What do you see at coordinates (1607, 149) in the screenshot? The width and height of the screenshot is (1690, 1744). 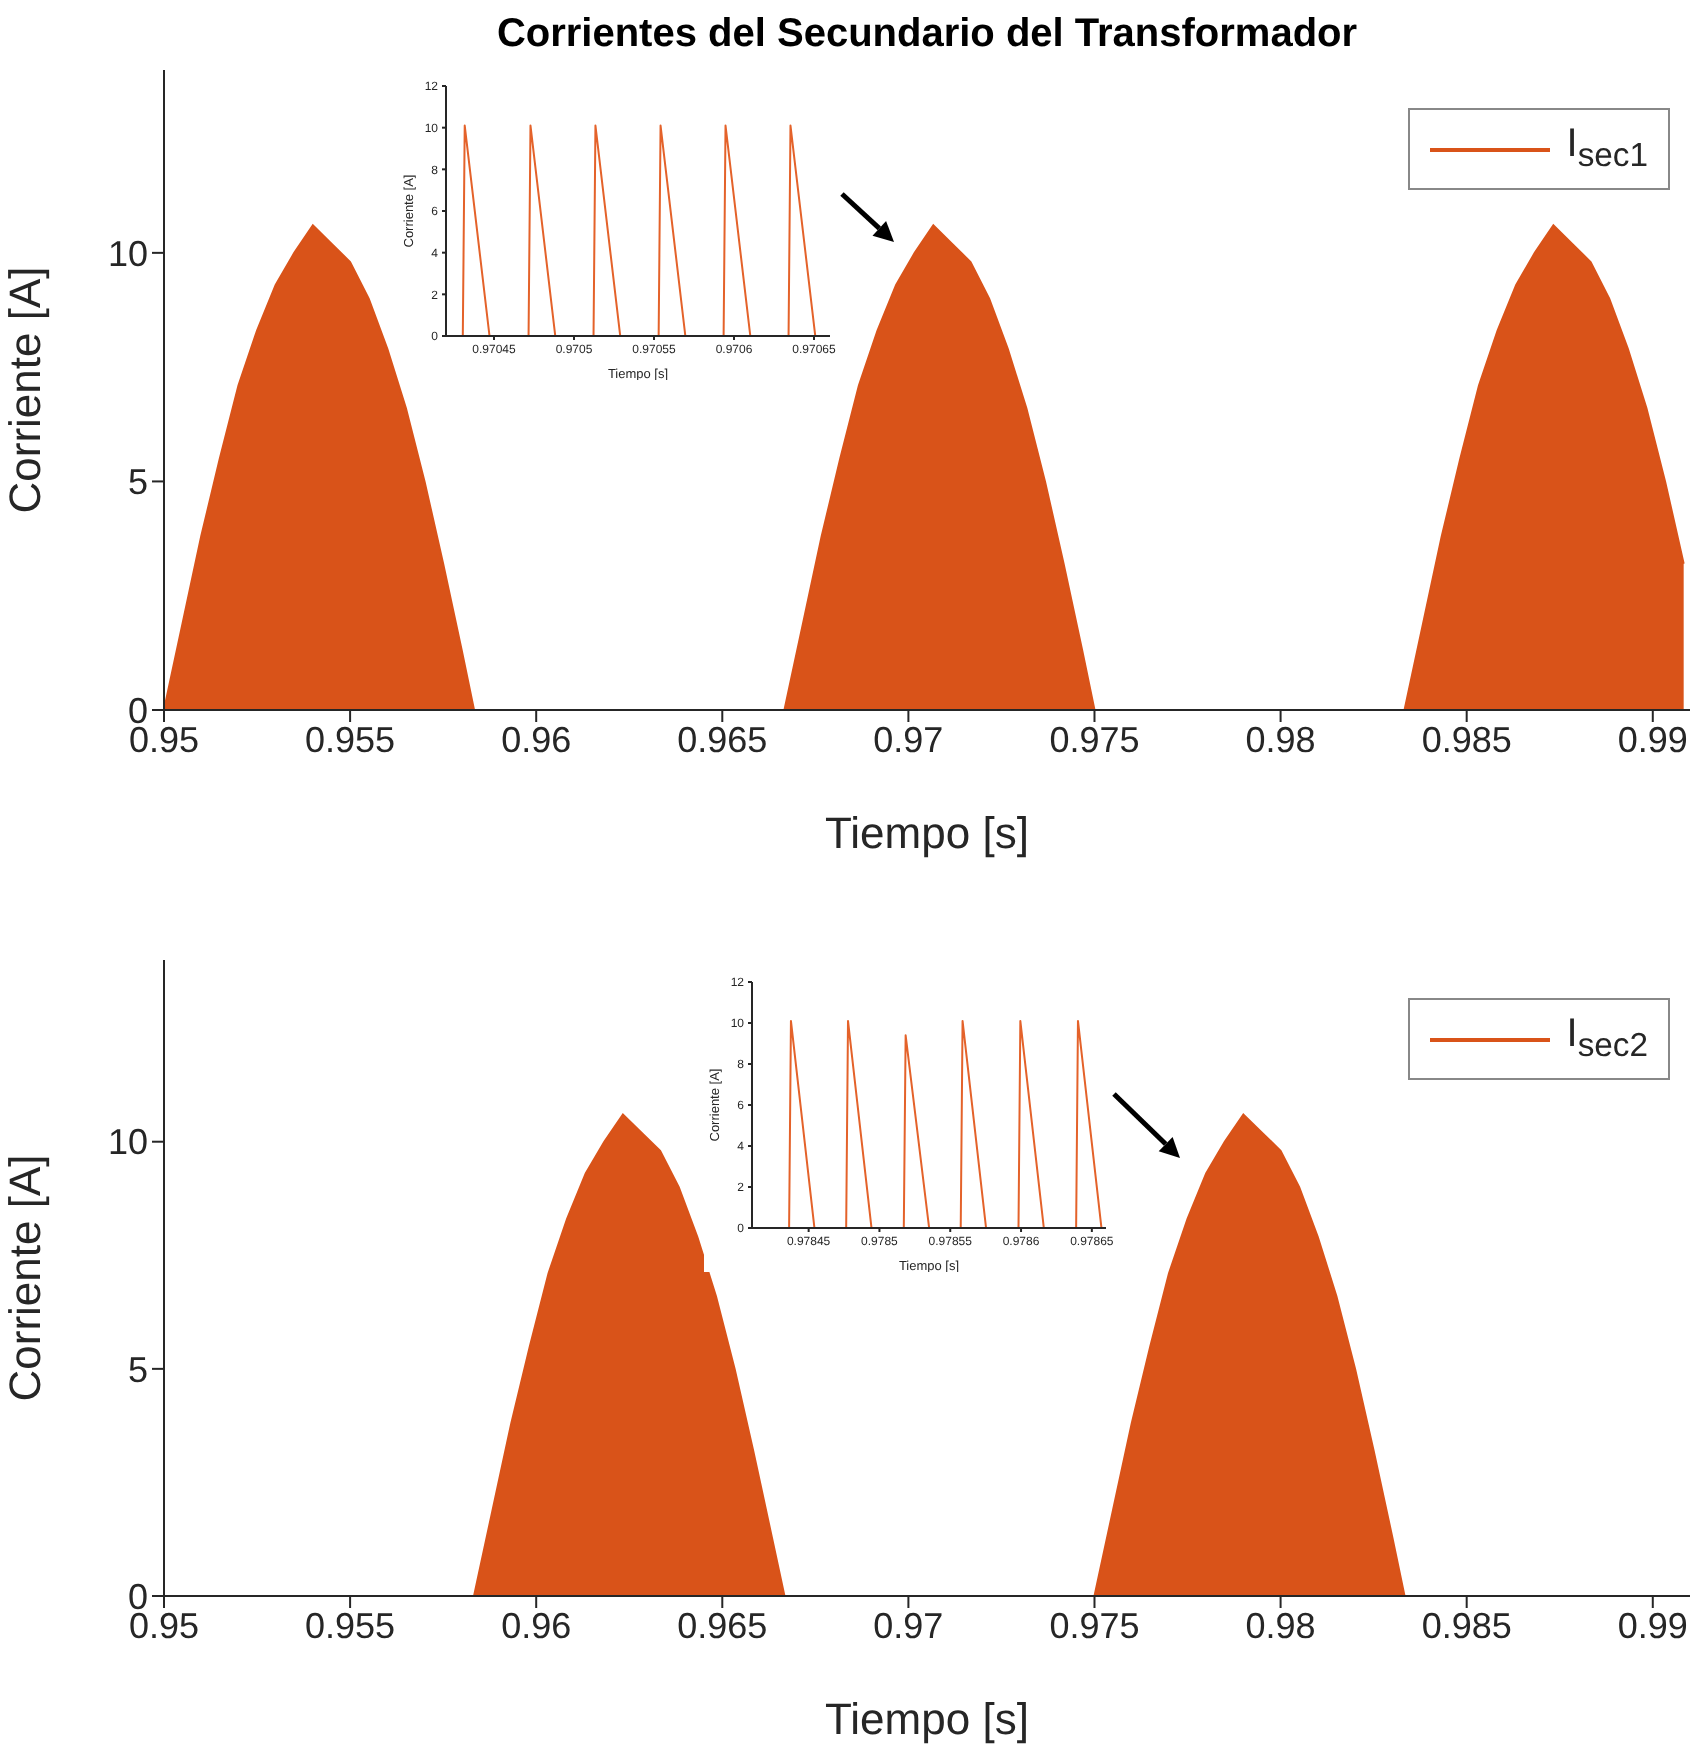 I see `legend-label: I$_{sec1}$` at bounding box center [1607, 149].